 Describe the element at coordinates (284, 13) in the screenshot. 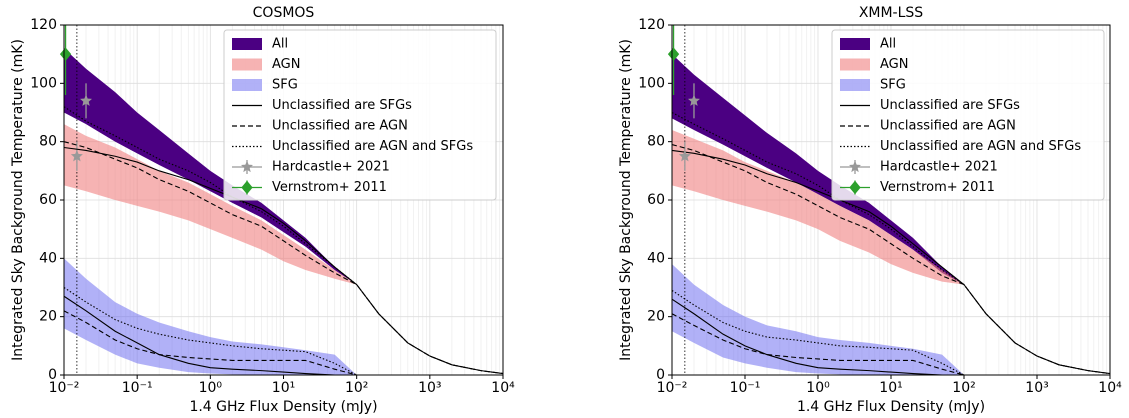

I see `chart-title: COSMOS` at that location.